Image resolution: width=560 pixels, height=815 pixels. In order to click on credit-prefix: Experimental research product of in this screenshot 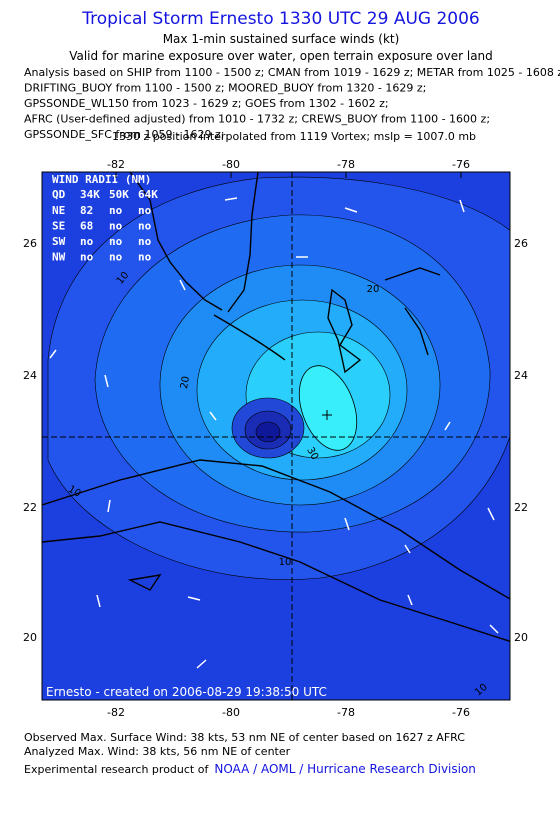, I will do `click(116, 769)`.